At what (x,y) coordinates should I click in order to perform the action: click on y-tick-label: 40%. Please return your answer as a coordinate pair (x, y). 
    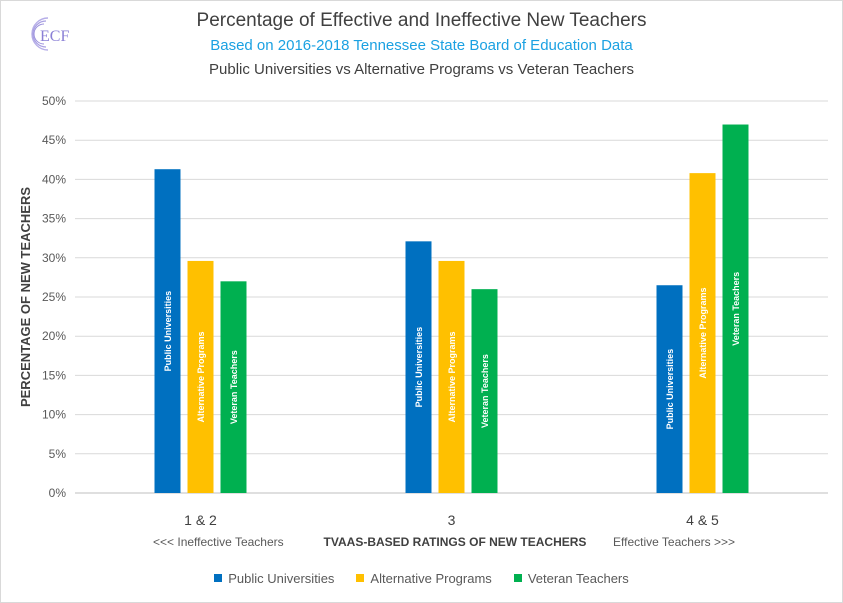
    Looking at the image, I should click on (54, 179).